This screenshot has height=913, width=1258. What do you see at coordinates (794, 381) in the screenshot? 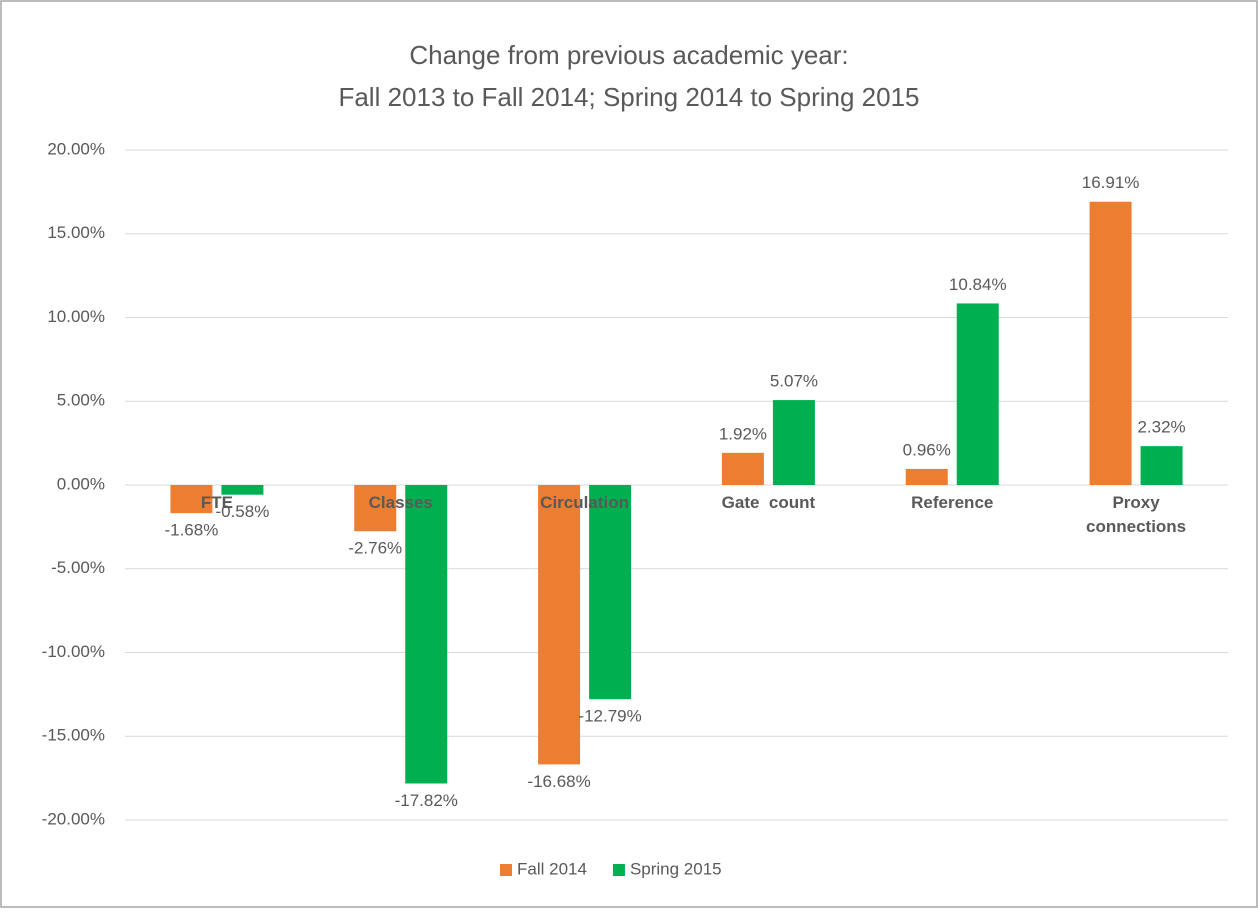
I see `data-label: 5.07%` at bounding box center [794, 381].